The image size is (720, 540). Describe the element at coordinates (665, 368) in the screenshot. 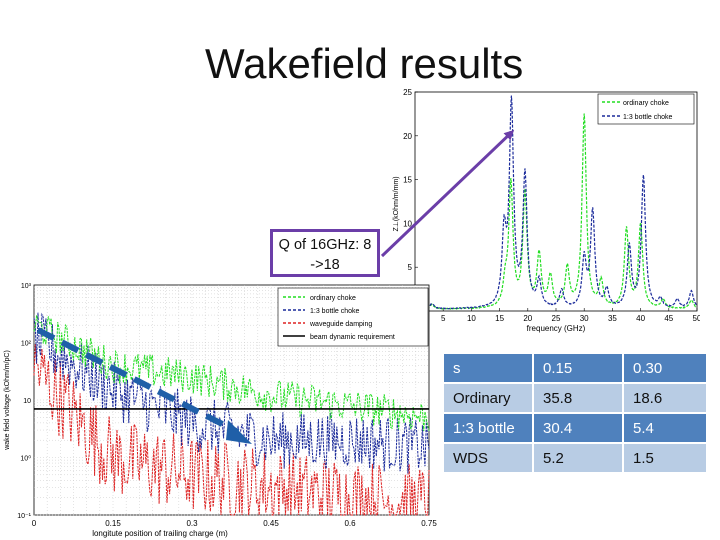

I see `table-cell: 0.30` at that location.